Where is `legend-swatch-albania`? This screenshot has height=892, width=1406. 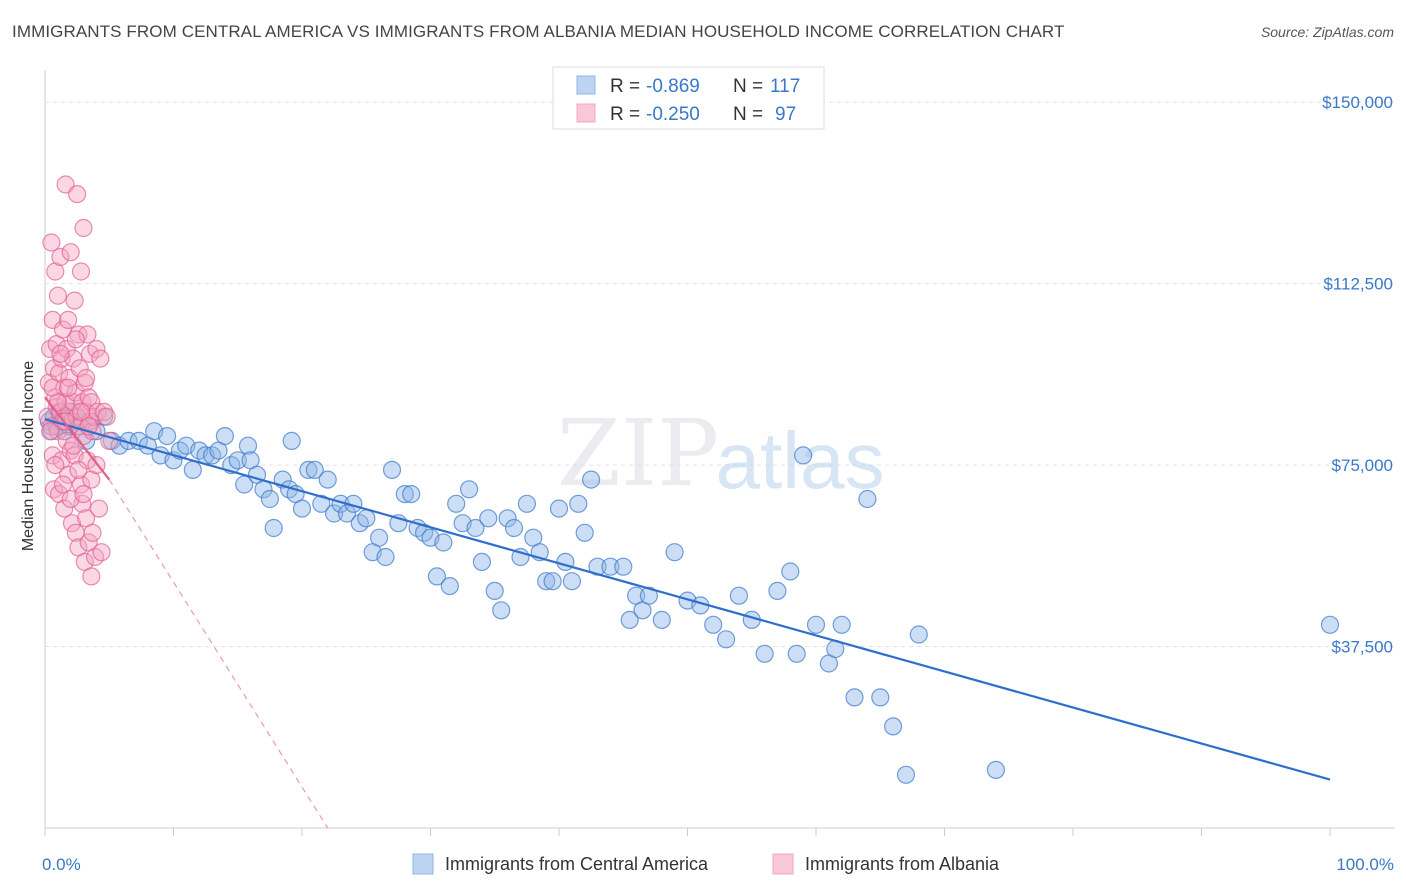
legend-swatch-albania is located at coordinates (586, 113).